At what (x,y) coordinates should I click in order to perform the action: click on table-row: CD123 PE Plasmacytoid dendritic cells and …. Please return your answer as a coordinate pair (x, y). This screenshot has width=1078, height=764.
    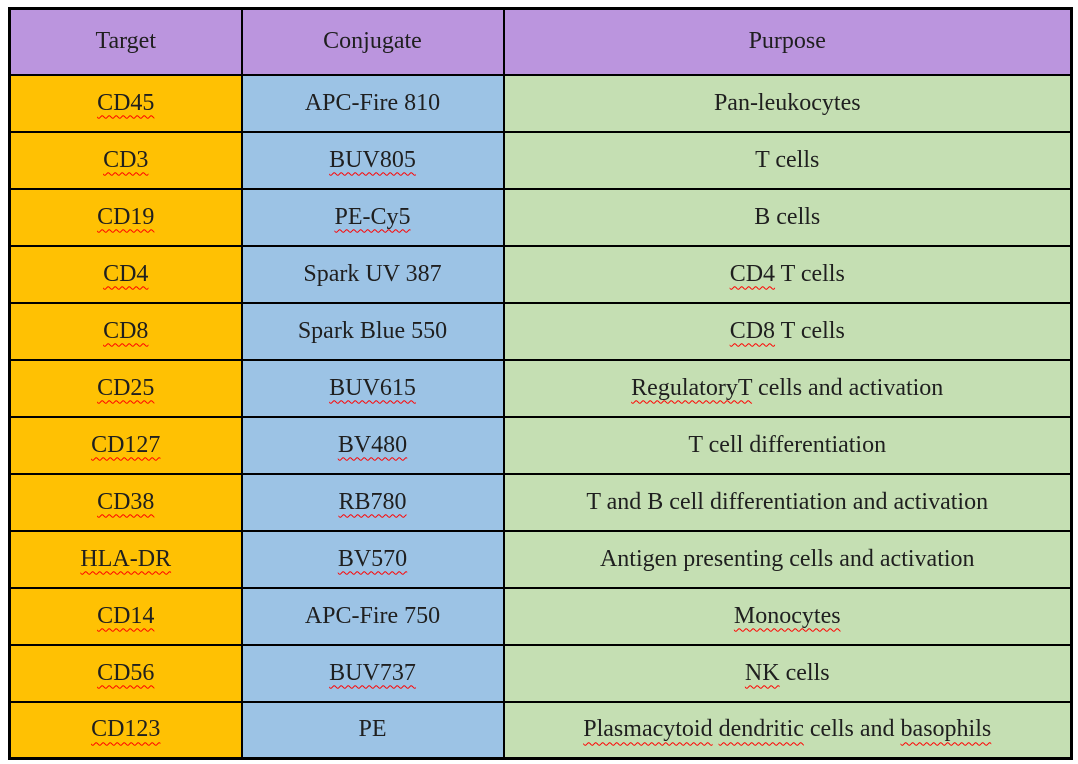
    Looking at the image, I should click on (540, 730).